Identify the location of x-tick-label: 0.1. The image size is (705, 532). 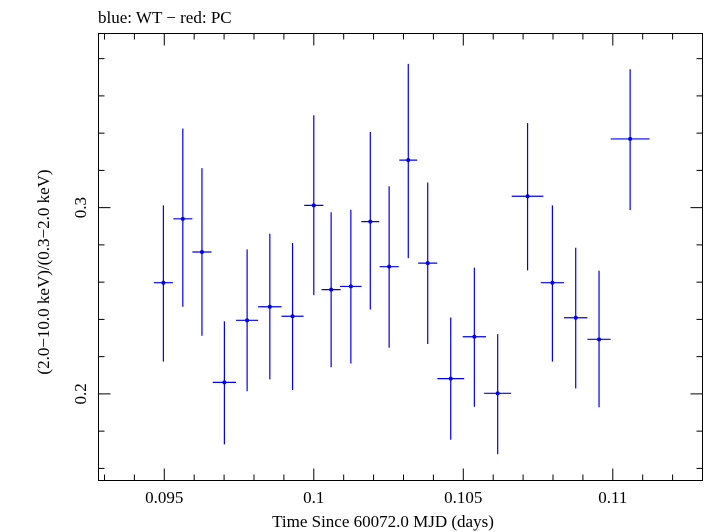
(313, 497).